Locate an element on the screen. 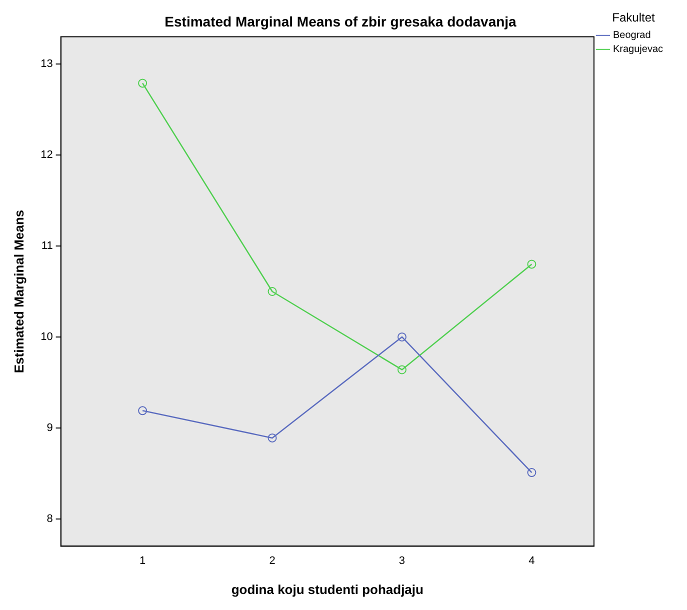  chart-title: Estimated Marginal Means of zbir gresaka dodavanja is located at coordinates (340, 21).